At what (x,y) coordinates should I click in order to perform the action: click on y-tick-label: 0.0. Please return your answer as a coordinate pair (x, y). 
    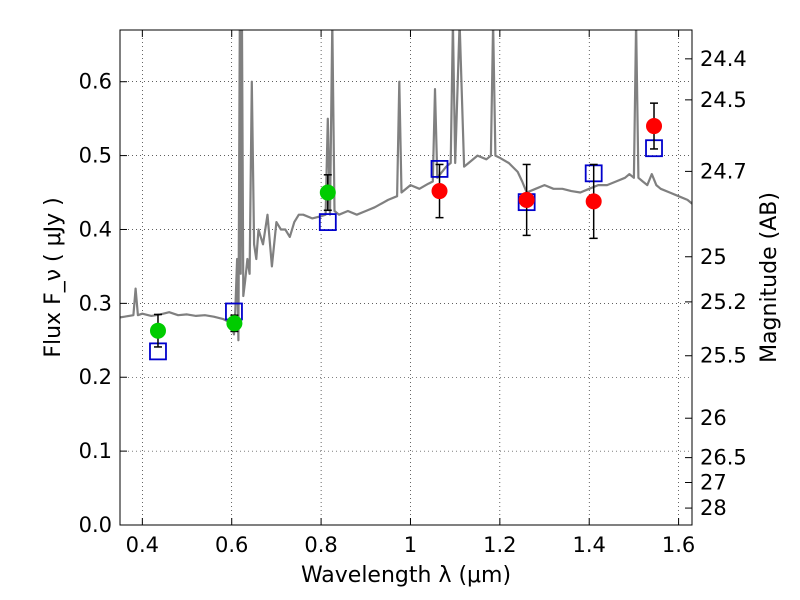
    Looking at the image, I should click on (95, 525).